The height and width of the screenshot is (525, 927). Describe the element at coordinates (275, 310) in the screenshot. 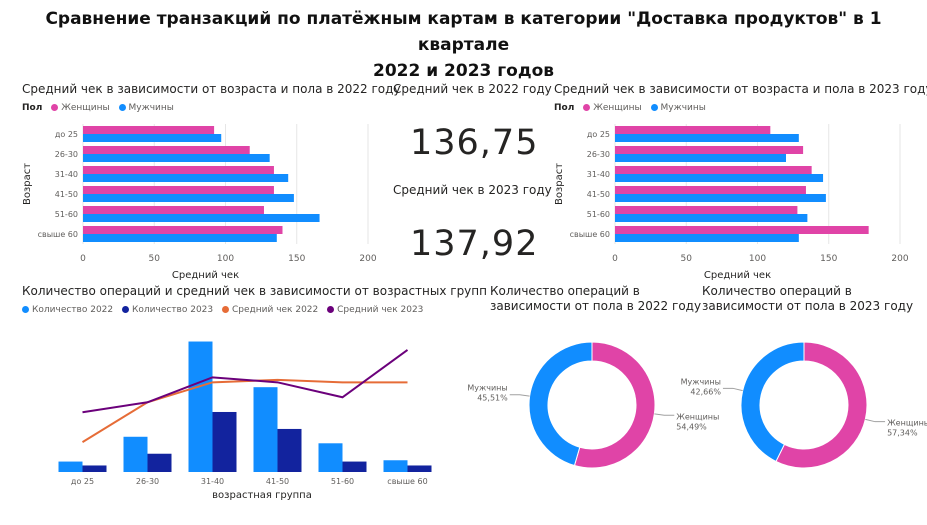

I see `legend-label: Средний чек 2022` at that location.